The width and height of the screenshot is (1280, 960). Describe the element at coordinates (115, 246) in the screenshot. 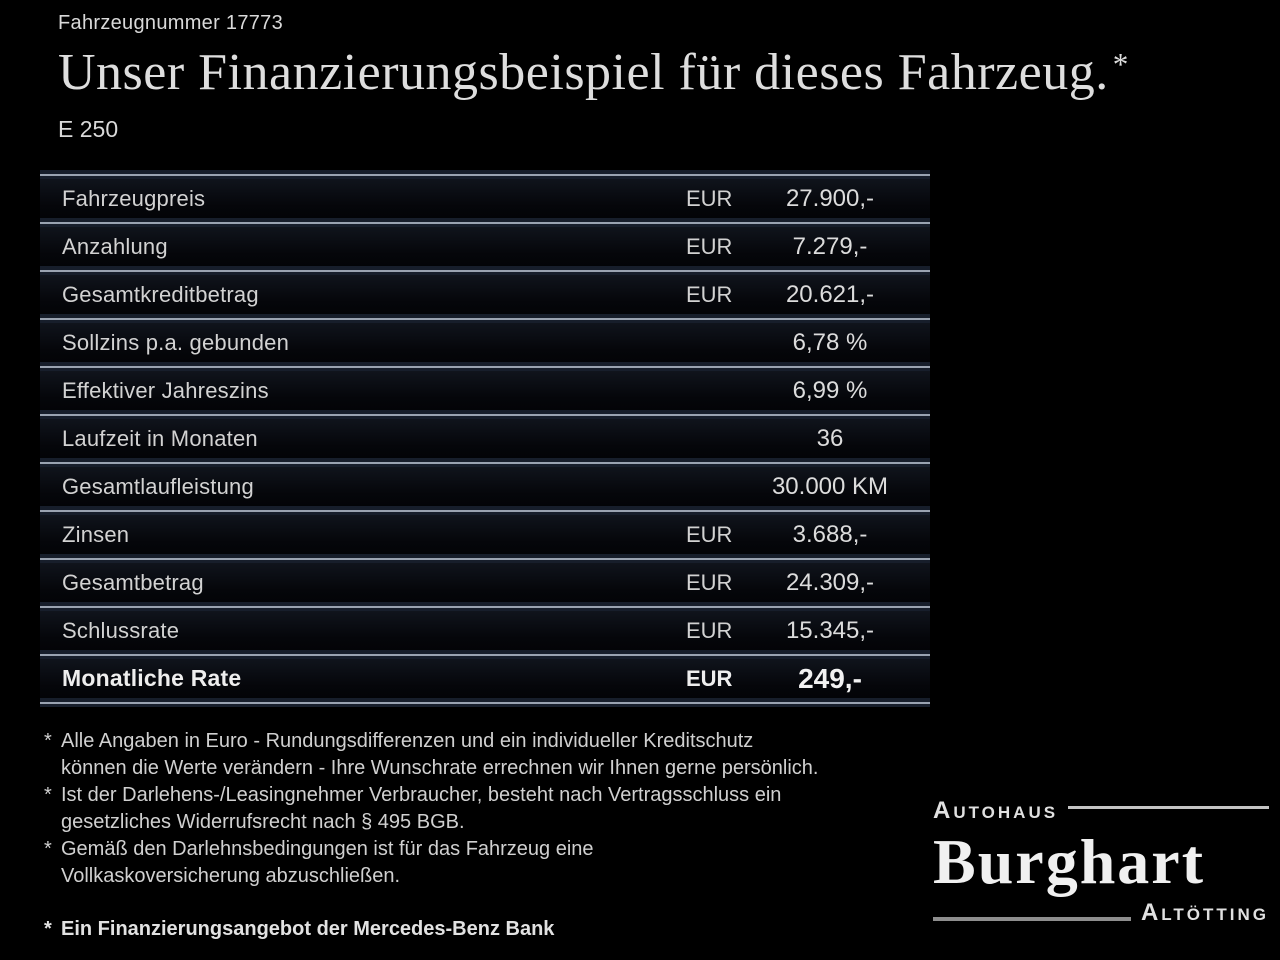

I see `row-label: Anzahlung` at that location.